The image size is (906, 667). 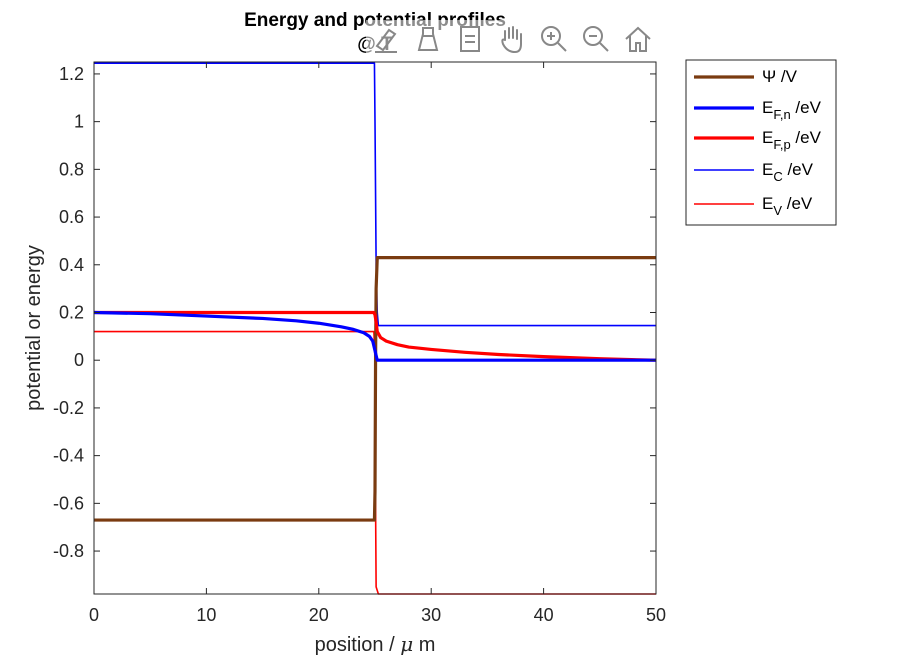 I want to click on y-tick-label: 1.2, so click(x=71, y=74).